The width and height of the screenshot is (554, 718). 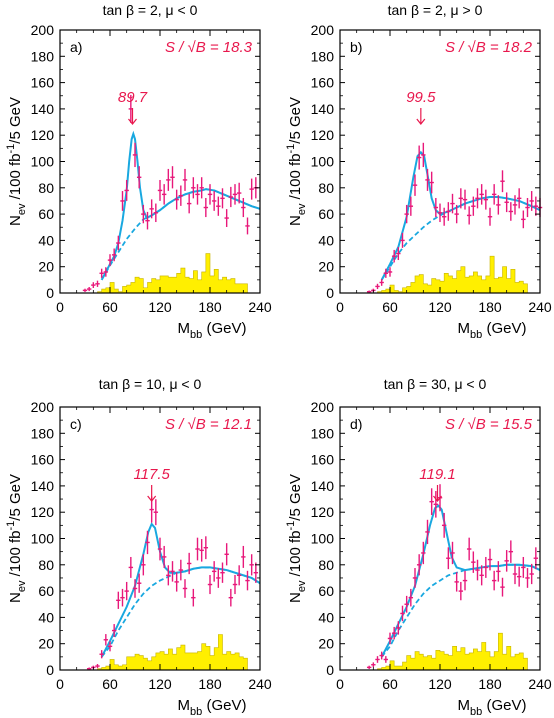 I want to click on y-tick-label: 180, so click(x=323, y=433).